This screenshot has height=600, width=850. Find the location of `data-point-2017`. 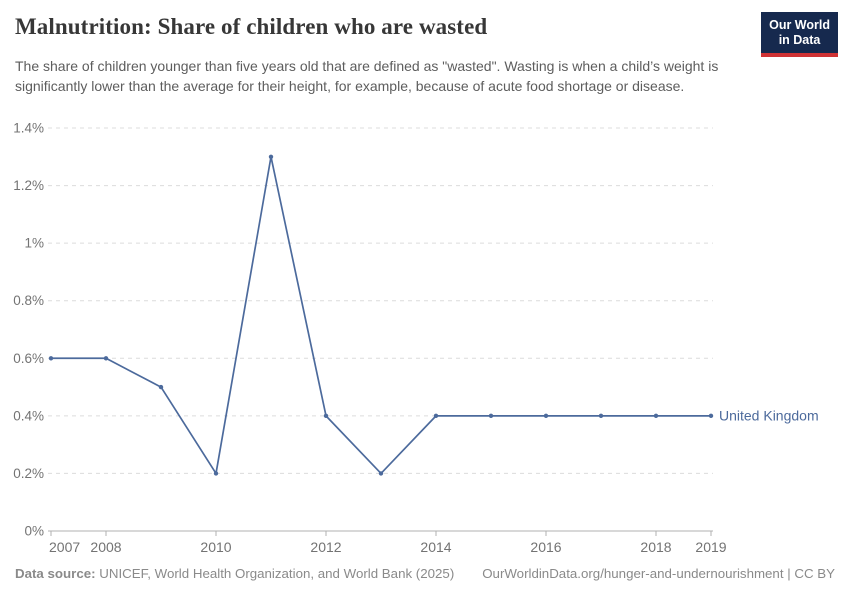

data-point-2017 is located at coordinates (601, 416).